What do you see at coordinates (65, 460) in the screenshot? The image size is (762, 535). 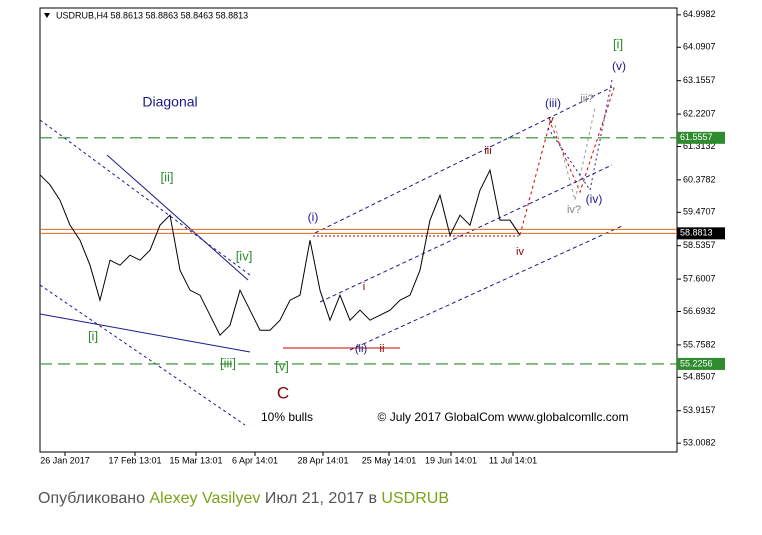 I see `x-tick-label: 26 Jan 2017` at bounding box center [65, 460].